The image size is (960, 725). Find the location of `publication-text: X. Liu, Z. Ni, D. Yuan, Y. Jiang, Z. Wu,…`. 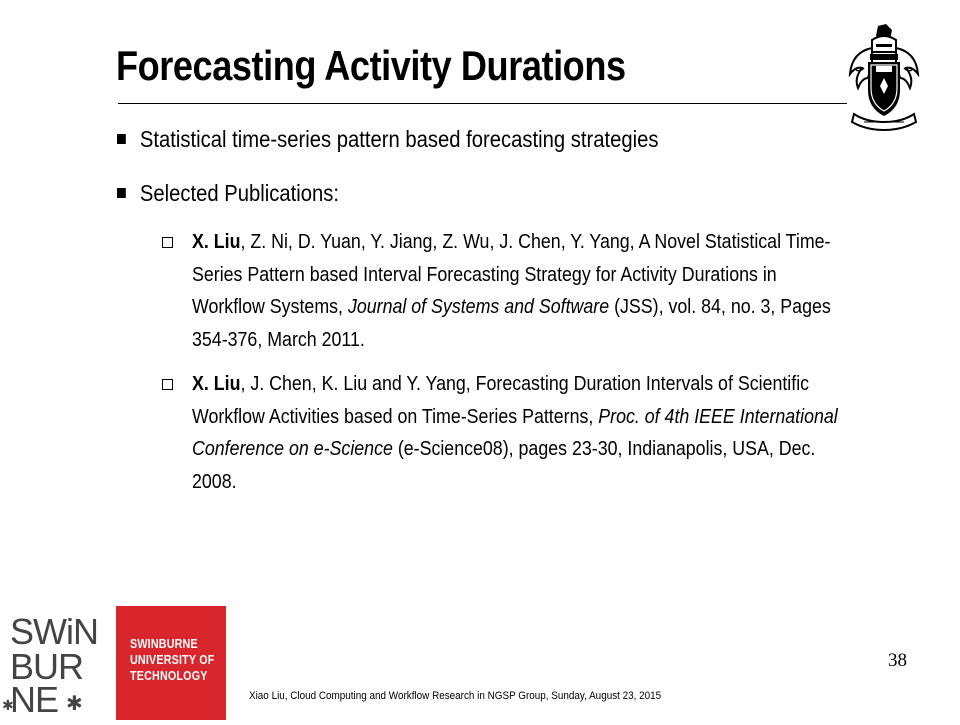

publication-text: X. Liu, Z. Ni, D. Yuan, Y. Jiang, Z. Wu,… is located at coordinates (521, 291).